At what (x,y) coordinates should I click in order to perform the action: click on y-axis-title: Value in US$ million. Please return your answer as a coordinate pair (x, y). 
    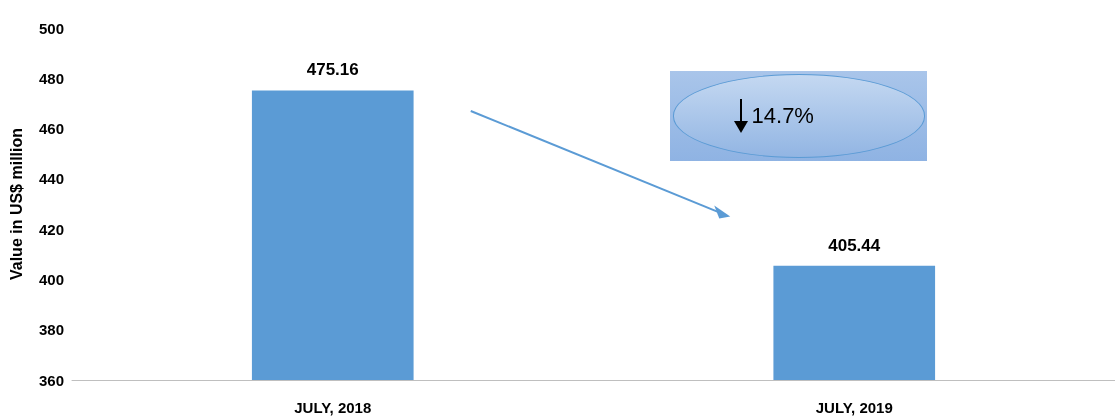
    Looking at the image, I should click on (16, 204).